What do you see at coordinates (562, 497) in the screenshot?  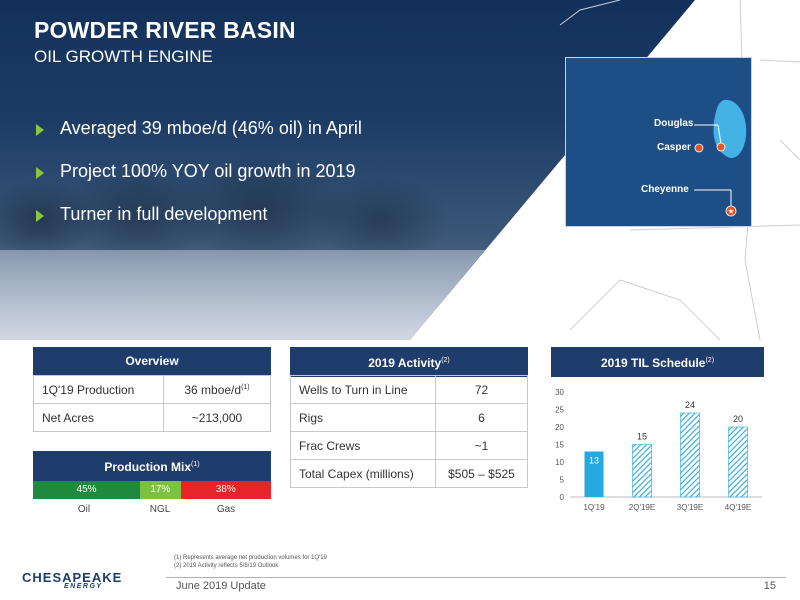 I see `y-tick-label: 0` at bounding box center [562, 497].